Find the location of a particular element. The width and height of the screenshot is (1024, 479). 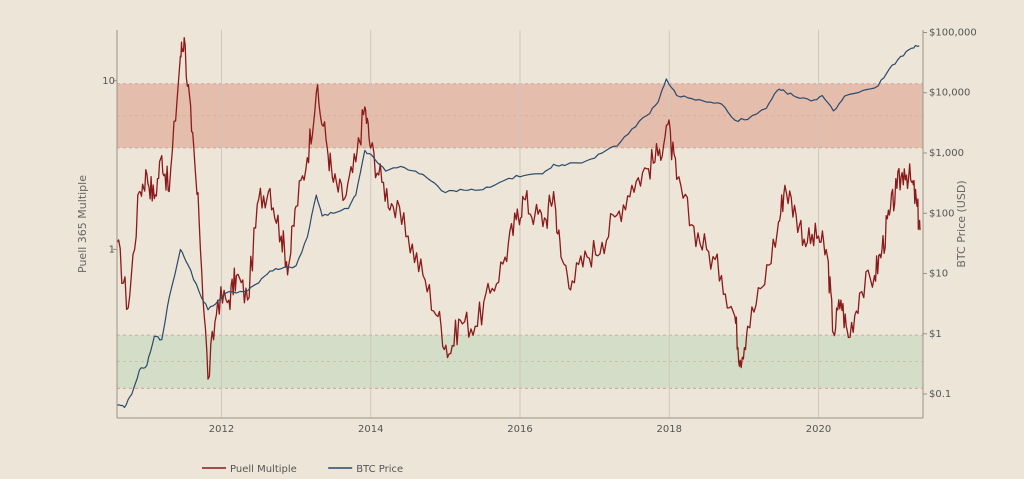

y-right-tick-label: $10 is located at coordinates (938, 274).